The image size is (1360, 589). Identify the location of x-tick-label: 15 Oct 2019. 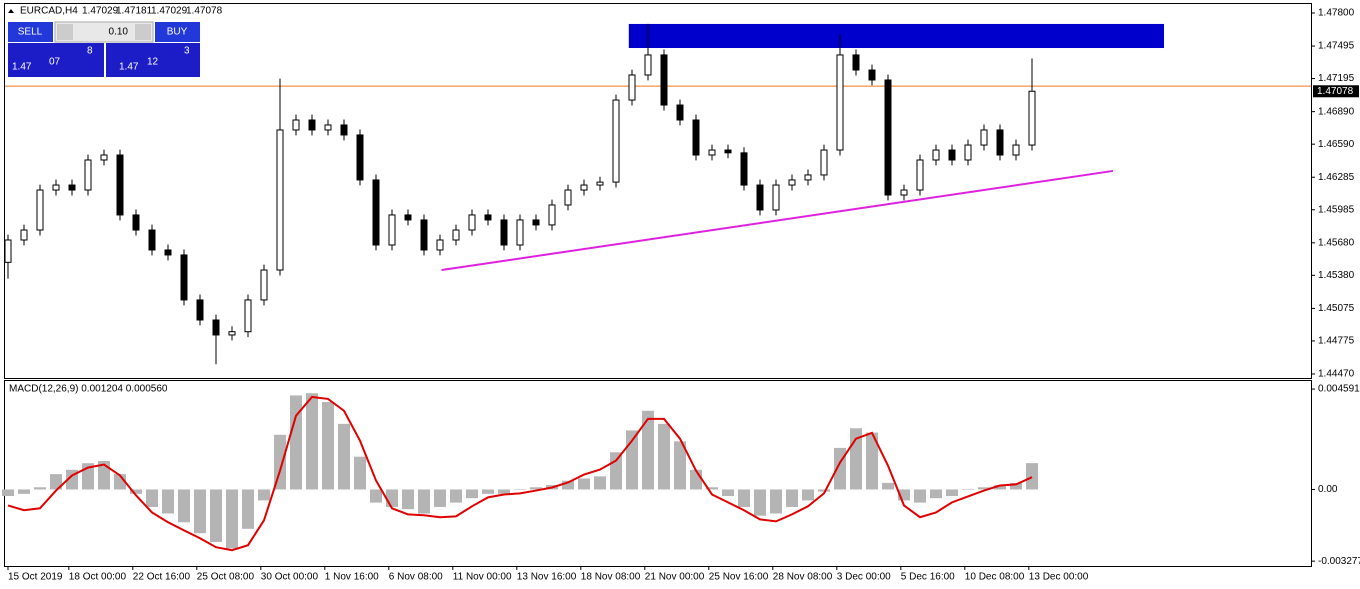
(35, 577).